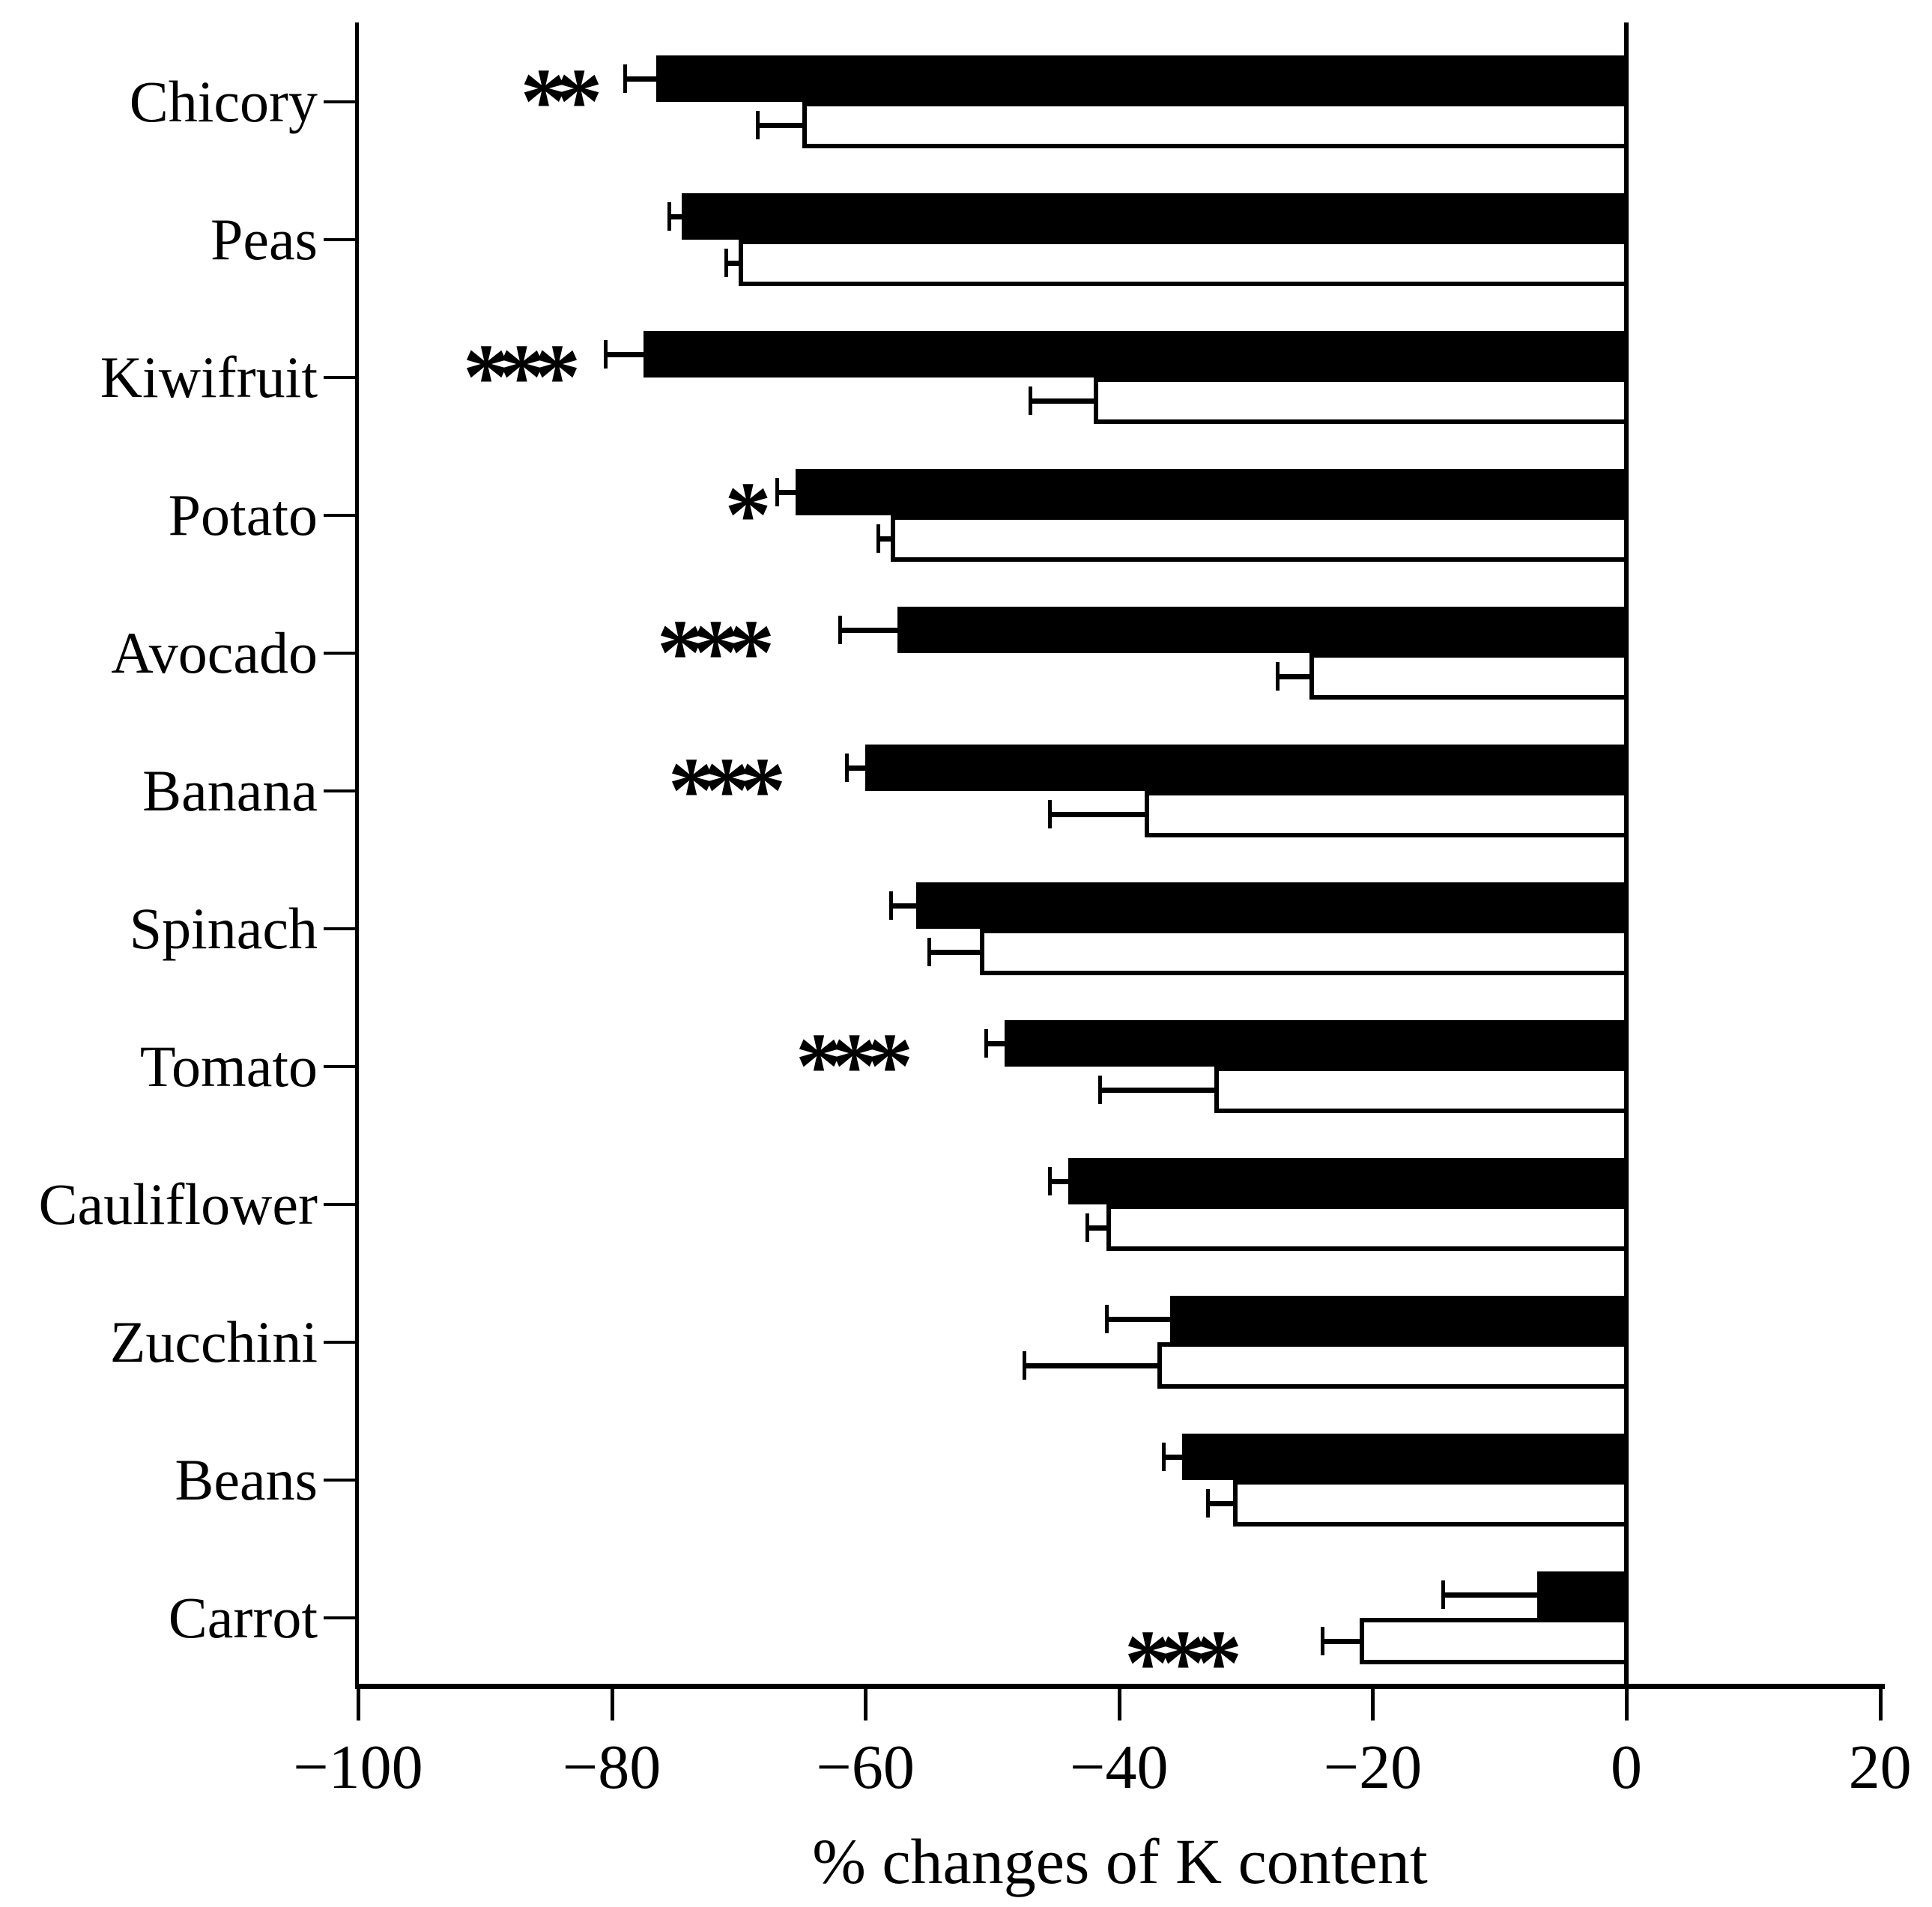 This screenshot has height=1907, width=1932. I want to click on y-tick-label: Peas, so click(264, 240).